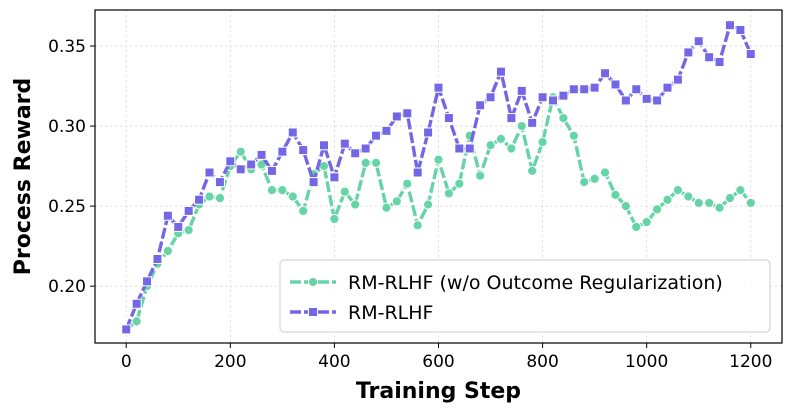  What do you see at coordinates (646, 362) in the screenshot?
I see `x-tick-label: 1000` at bounding box center [646, 362].